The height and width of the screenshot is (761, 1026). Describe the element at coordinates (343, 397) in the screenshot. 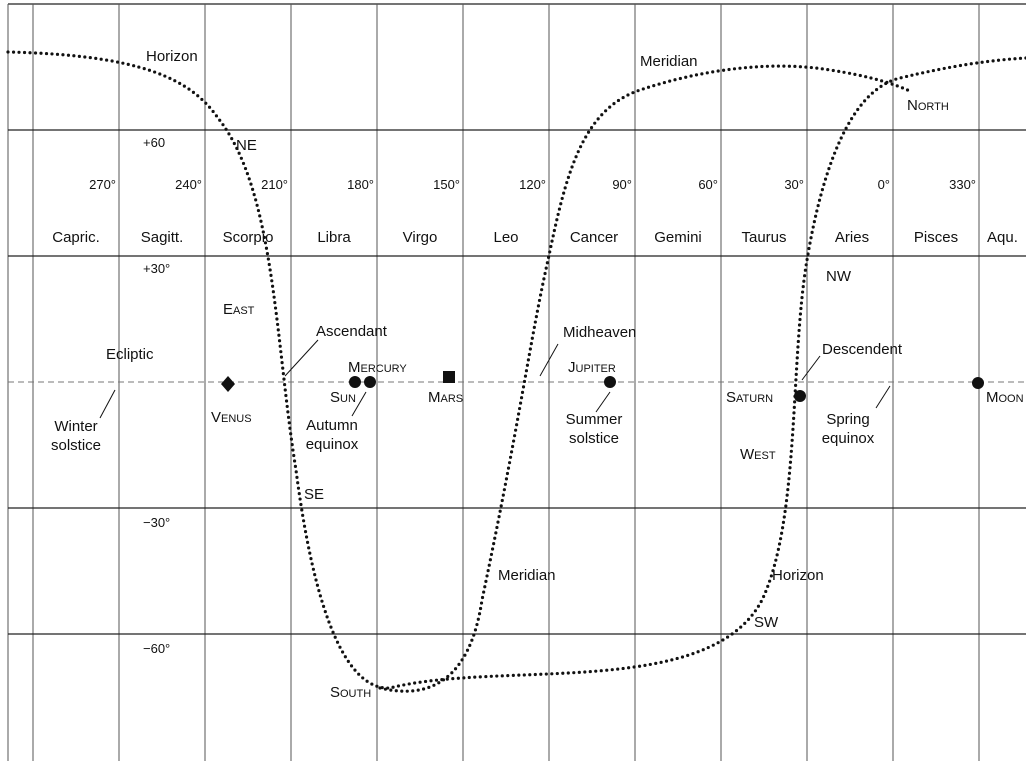

I see `sun-label: Sun` at that location.